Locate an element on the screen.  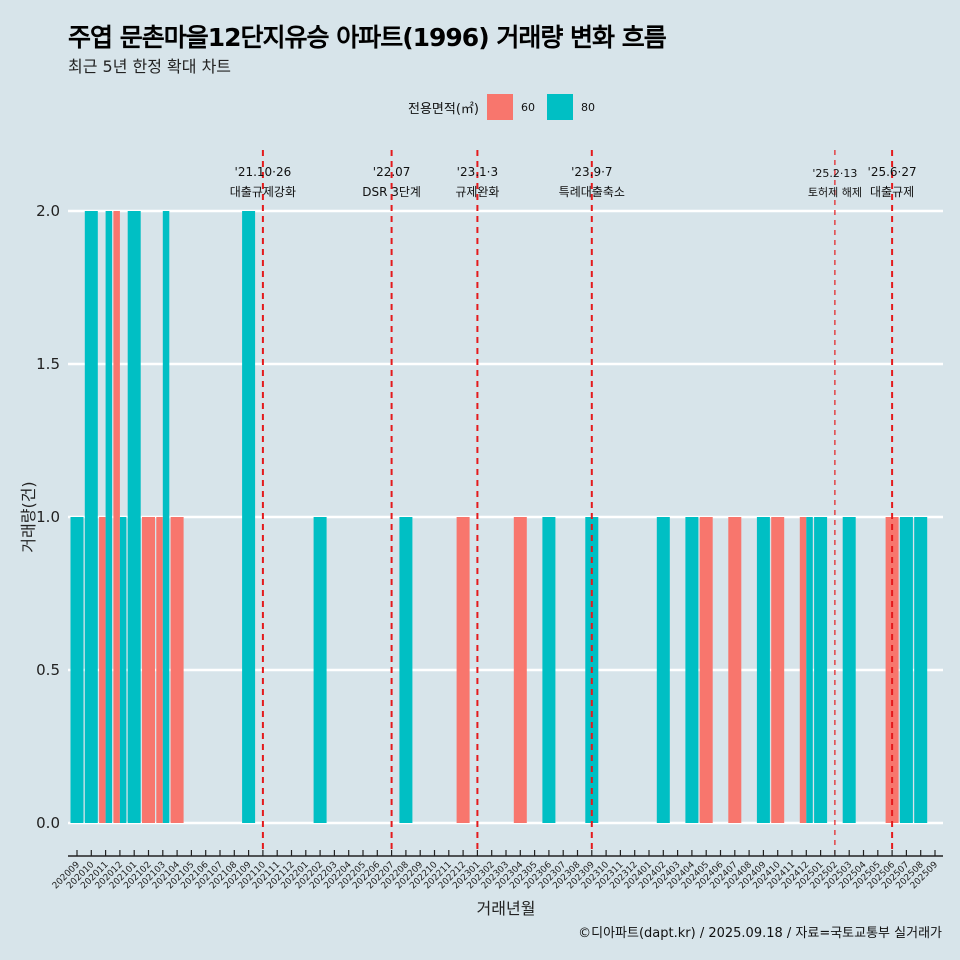
y-axis: 0.0 0.5 1.0 1.5 2.0 is located at coordinates (48, 517).